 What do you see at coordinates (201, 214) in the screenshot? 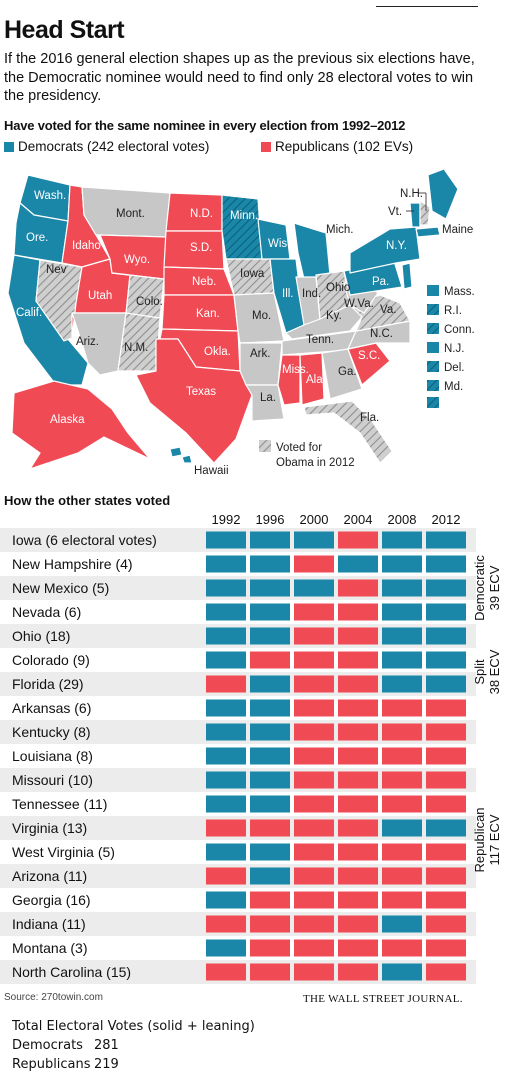
I see `label-nd: N.D.` at bounding box center [201, 214].